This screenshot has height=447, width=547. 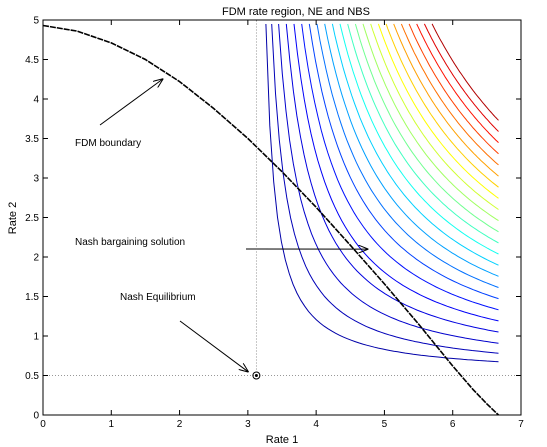 What do you see at coordinates (43, 424) in the screenshot?
I see `x-tick-label: 0` at bounding box center [43, 424].